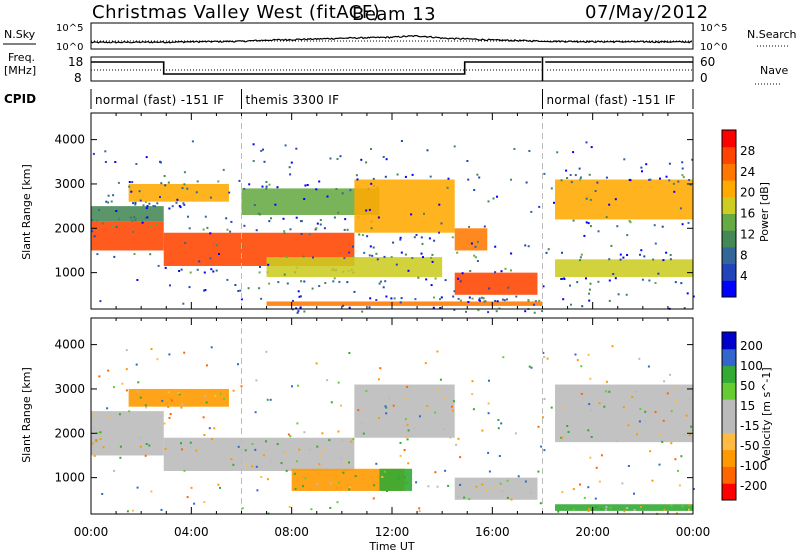  What do you see at coordinates (729, 222) in the screenshot?
I see `power-colorbar-segment` at bounding box center [729, 222].